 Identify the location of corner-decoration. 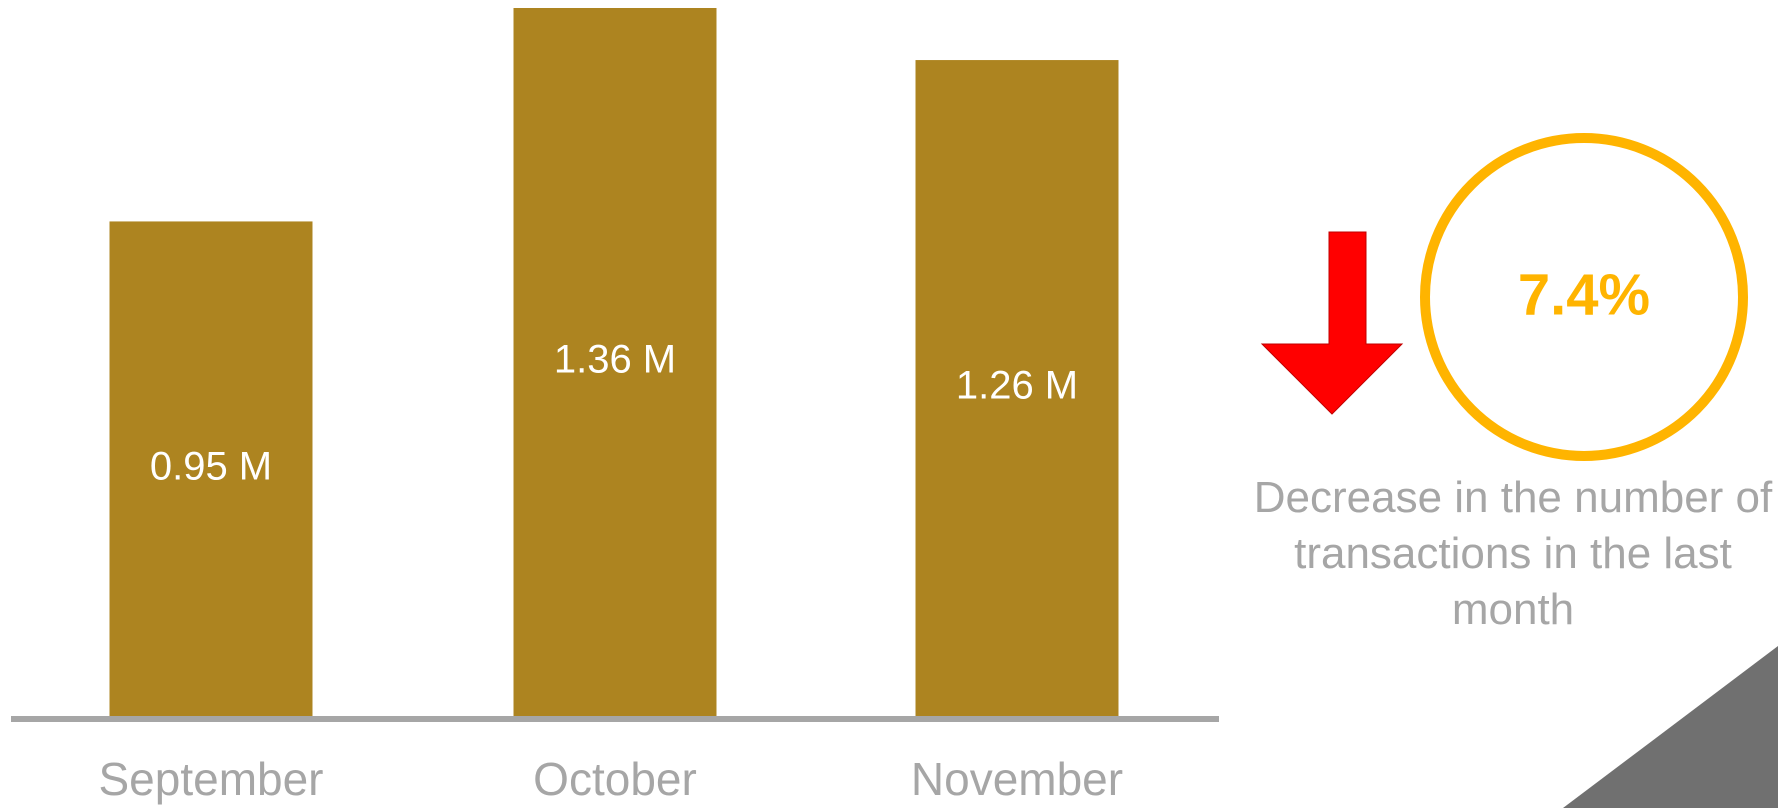
(1670, 727).